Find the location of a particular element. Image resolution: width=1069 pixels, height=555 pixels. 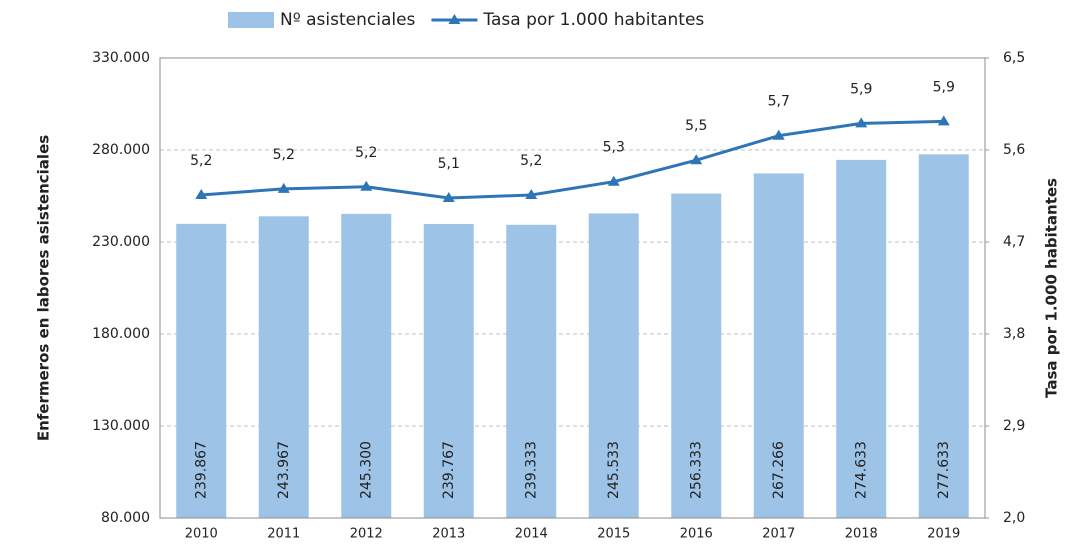

y-axis-title: Enfermeros en labores asistenciales is located at coordinates (44, 288).